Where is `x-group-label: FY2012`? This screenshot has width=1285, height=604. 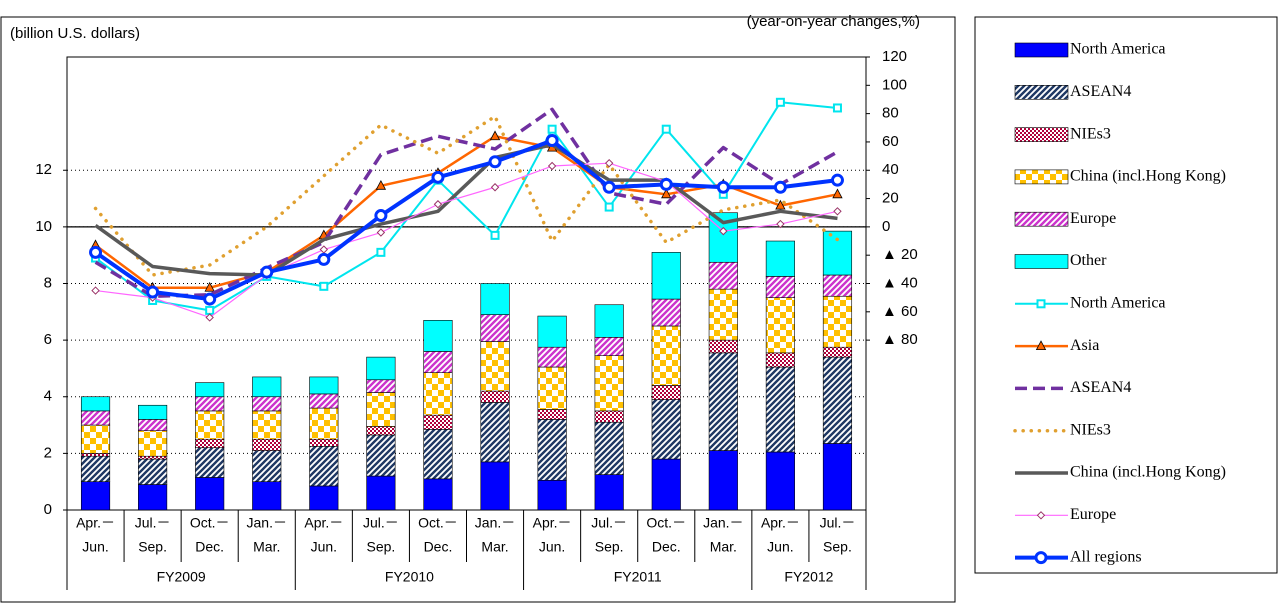 x-group-label: FY2012 is located at coordinates (808, 577).